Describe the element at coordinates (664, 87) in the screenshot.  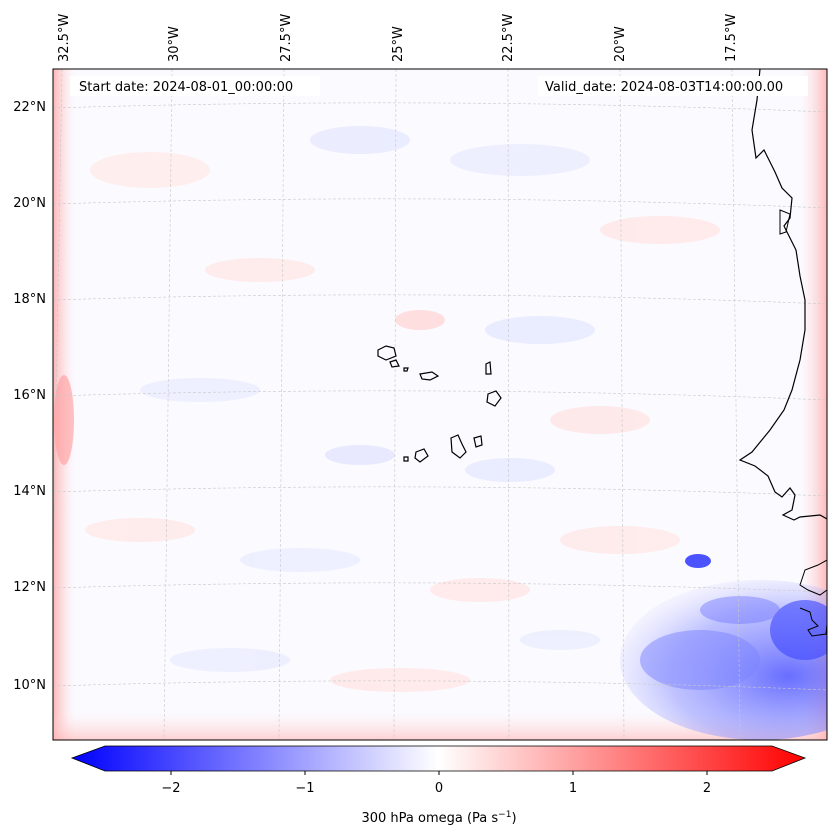
I see `valid-date-label: Valid_date: 2024-08-03T14:00:00.00` at that location.